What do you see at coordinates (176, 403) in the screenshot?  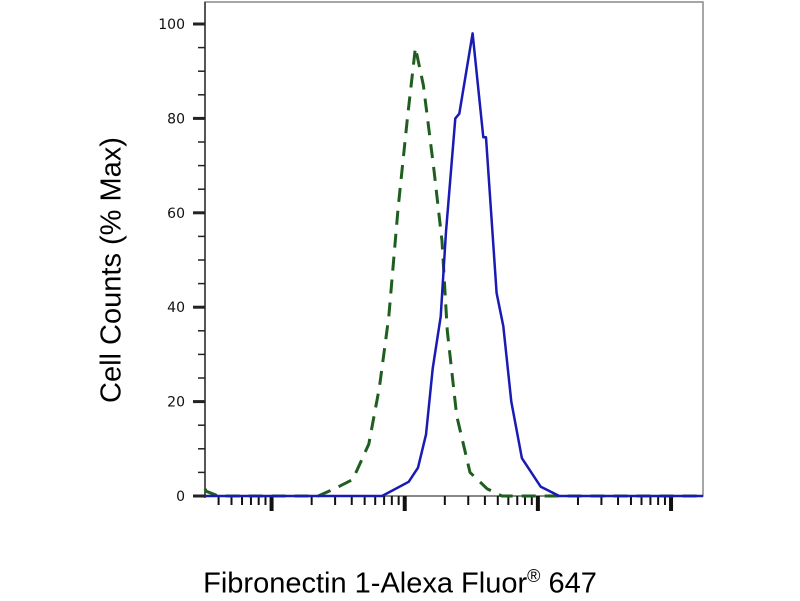 I see `y-tick-label: 20` at bounding box center [176, 403].